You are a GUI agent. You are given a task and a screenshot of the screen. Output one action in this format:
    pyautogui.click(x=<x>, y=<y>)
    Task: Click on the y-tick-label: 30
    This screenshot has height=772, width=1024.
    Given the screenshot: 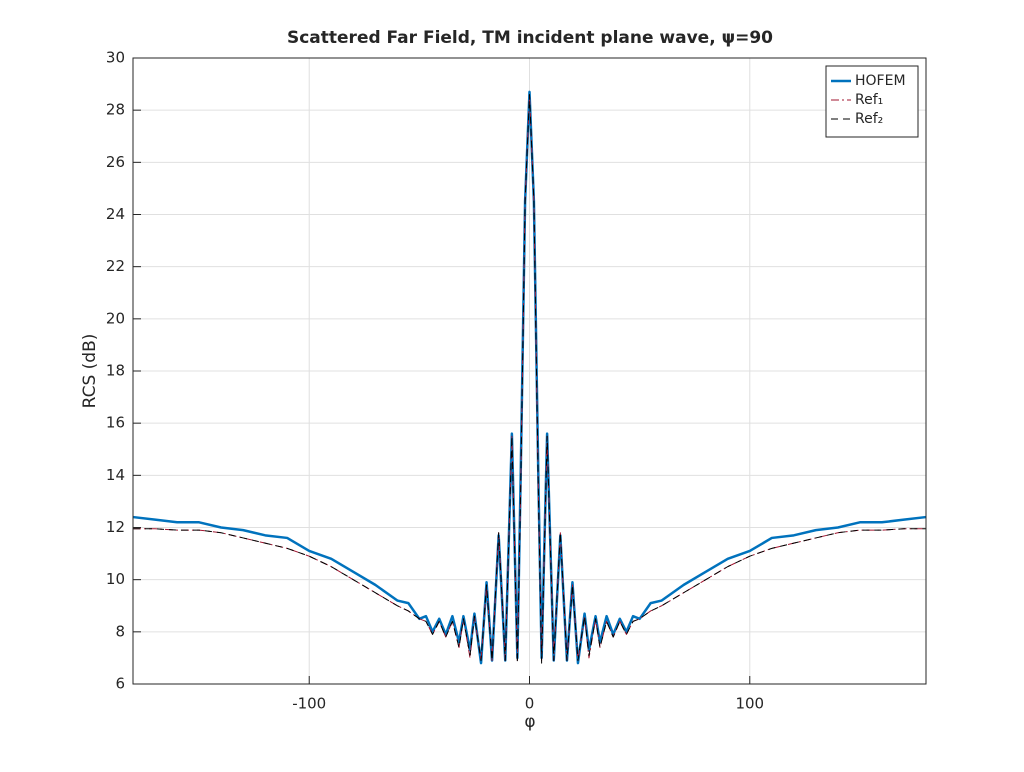 What is the action you would take?
    pyautogui.click(x=115, y=58)
    